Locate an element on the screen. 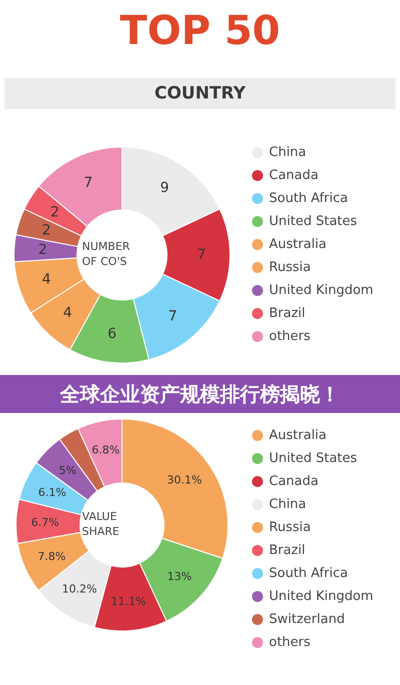 The image size is (400, 685). data-label: 6.1% is located at coordinates (52, 492).